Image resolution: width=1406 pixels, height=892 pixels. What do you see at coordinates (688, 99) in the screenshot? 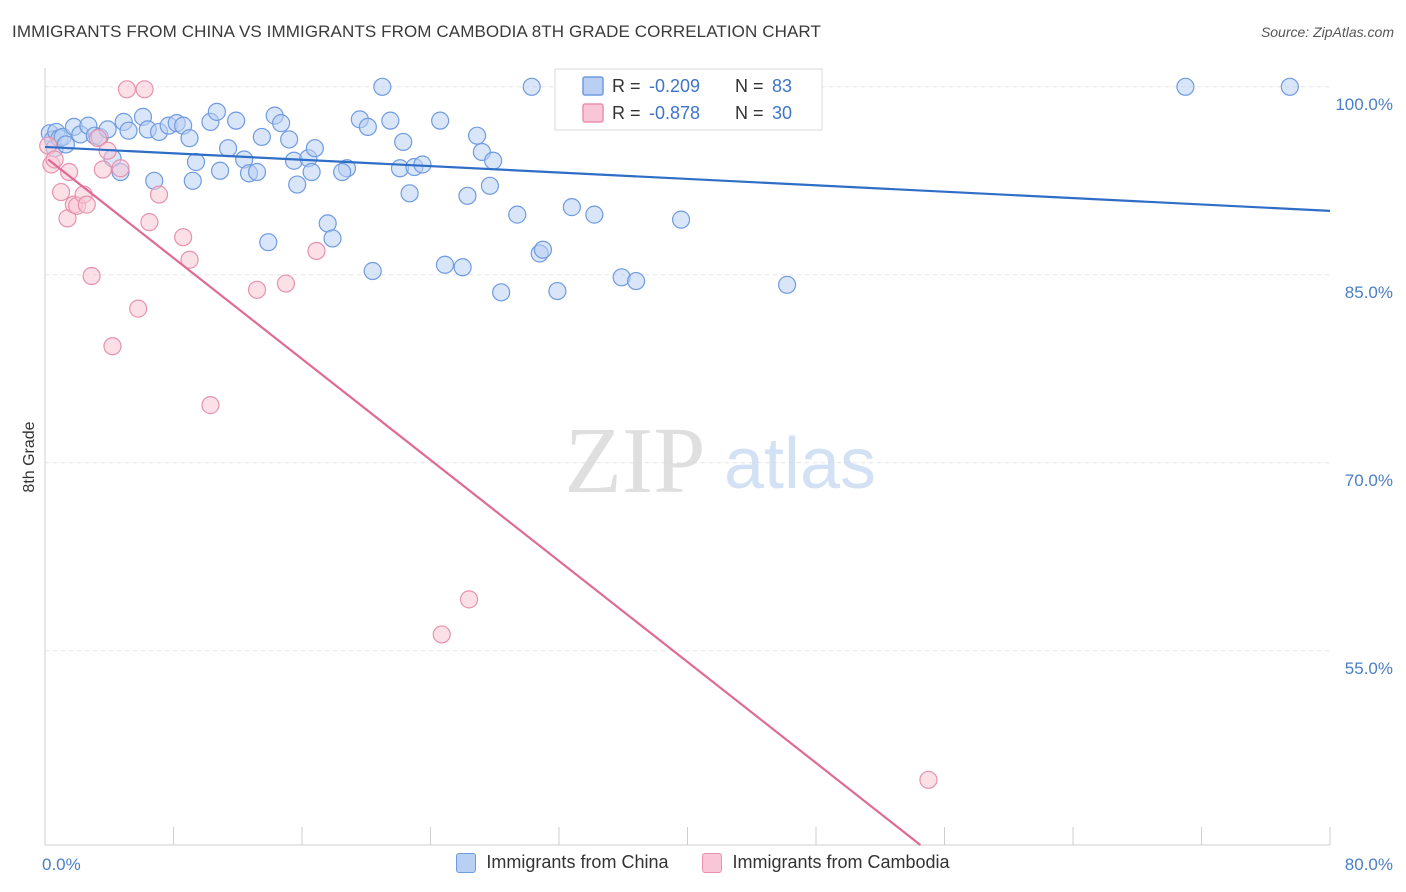
I see `correlation-legend: R = -0.209 N = 83 R = -0.878 N = 30` at bounding box center [688, 99].